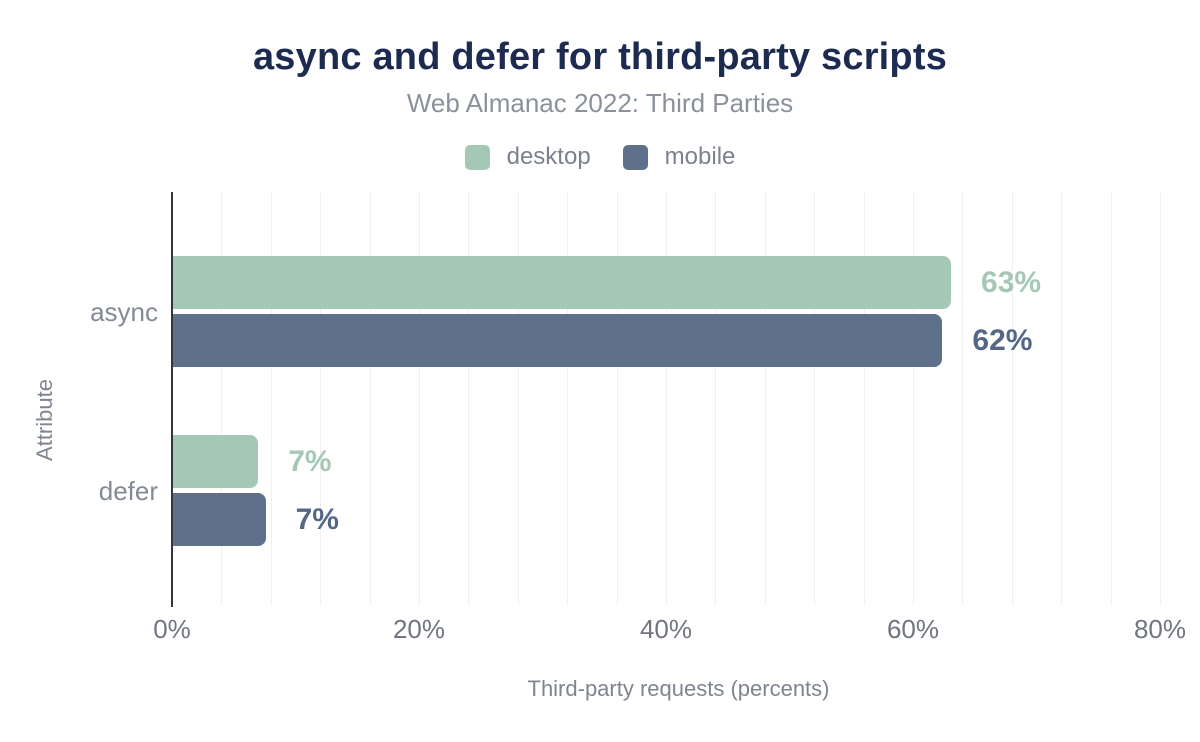 The width and height of the screenshot is (1200, 742). Describe the element at coordinates (419, 629) in the screenshot. I see `x-tick-label-20: 20%` at that location.